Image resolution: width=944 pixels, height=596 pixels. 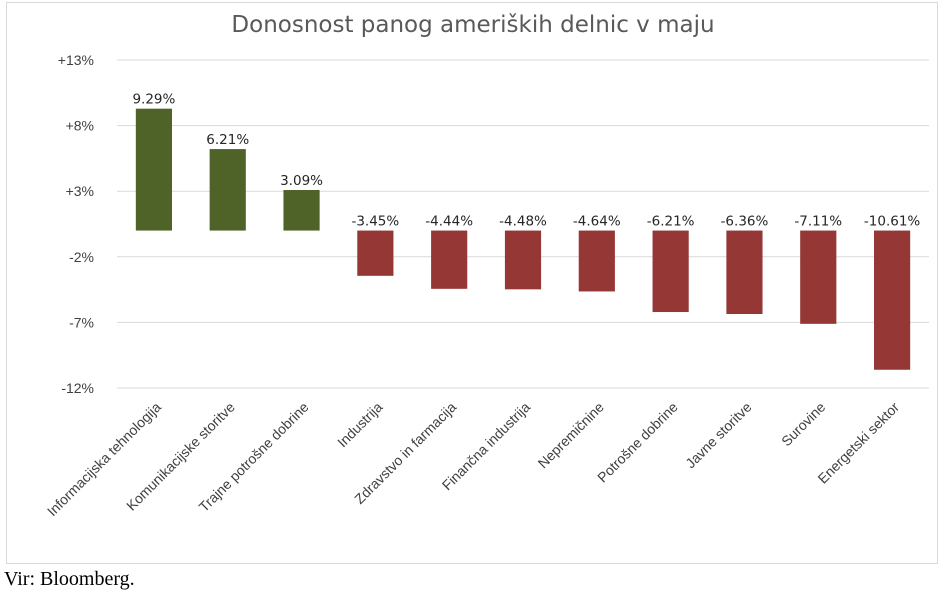 What do you see at coordinates (818, 222) in the screenshot?
I see `data-label: -7.11%` at bounding box center [818, 222].